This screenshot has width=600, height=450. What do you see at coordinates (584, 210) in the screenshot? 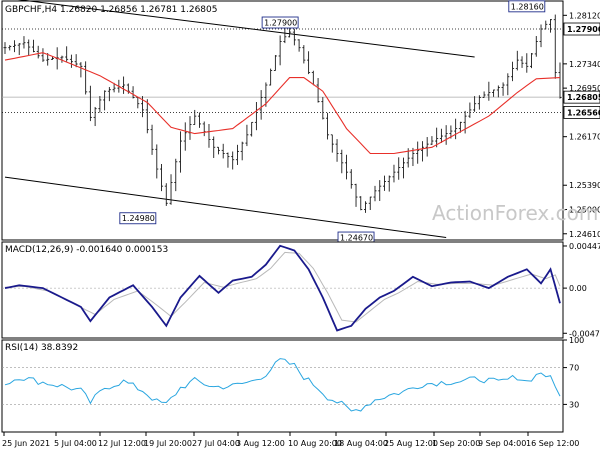
I see `price-y-tick-label: 1.25000` at bounding box center [584, 210].